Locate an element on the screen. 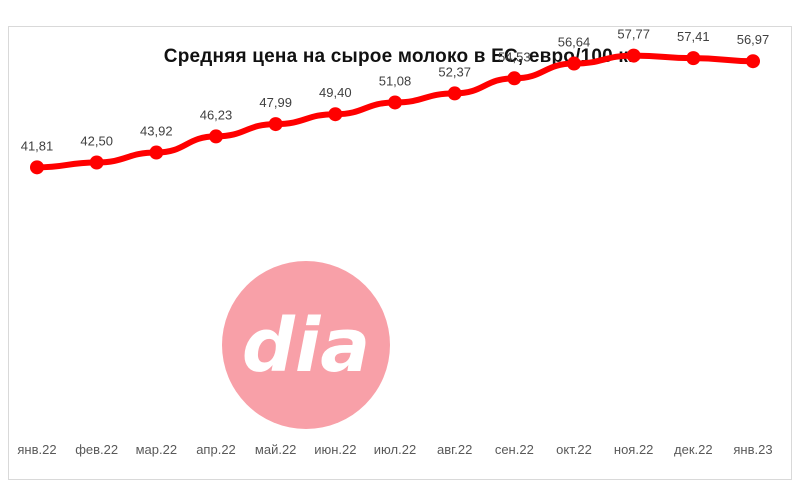  watermark: dia is located at coordinates (306, 345).